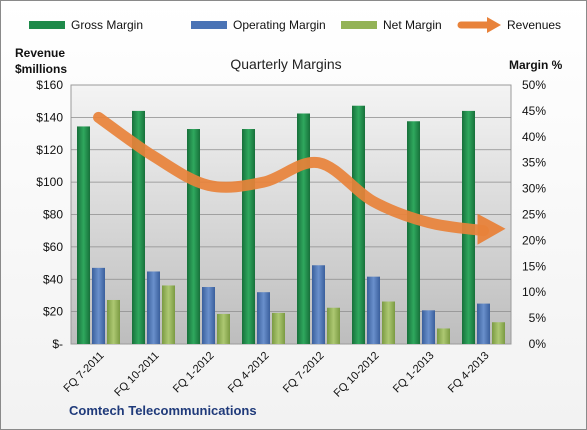  Describe the element at coordinates (538, 344) in the screenshot. I see `right-tick-label: 0%` at that location.